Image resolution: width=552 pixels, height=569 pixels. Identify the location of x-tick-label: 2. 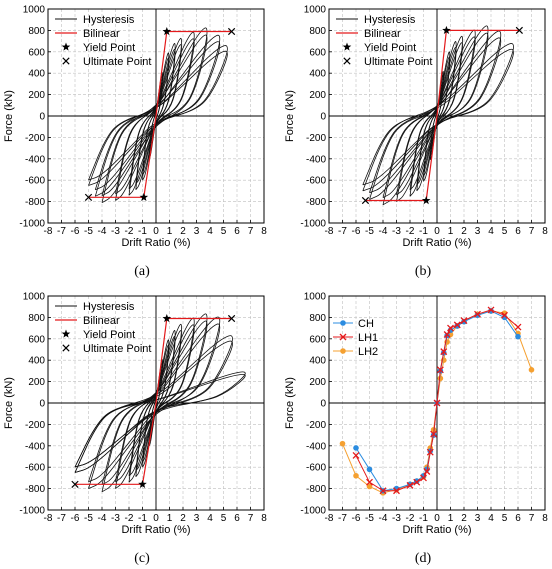
(183, 231).